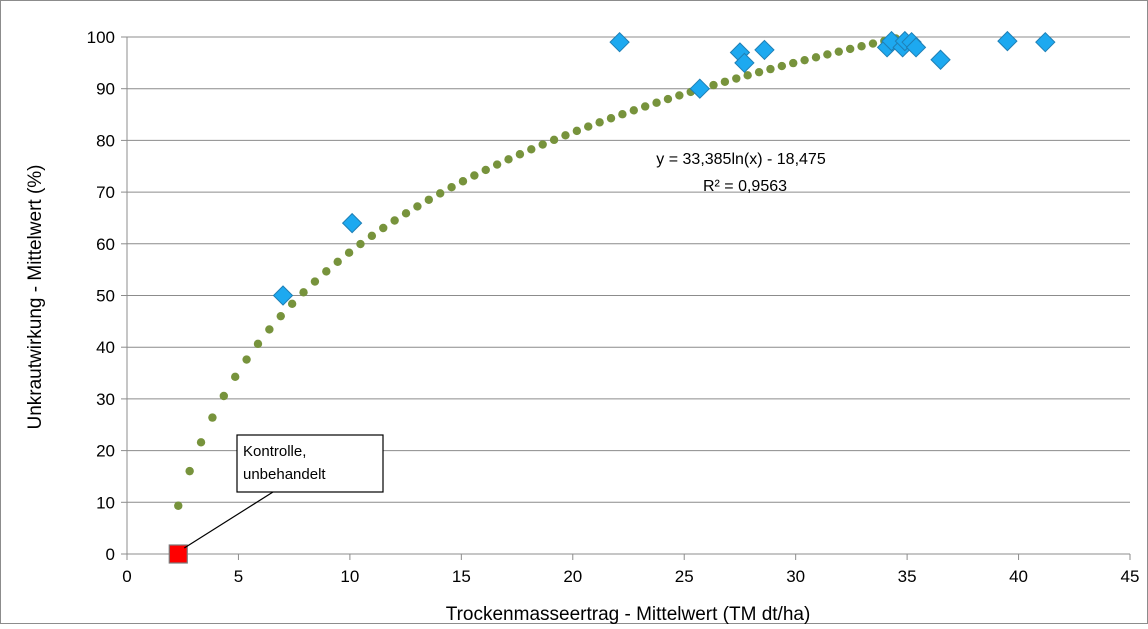 The width and height of the screenshot is (1148, 629). What do you see at coordinates (228, 520) in the screenshot?
I see `annotation-leader-line` at bounding box center [228, 520].